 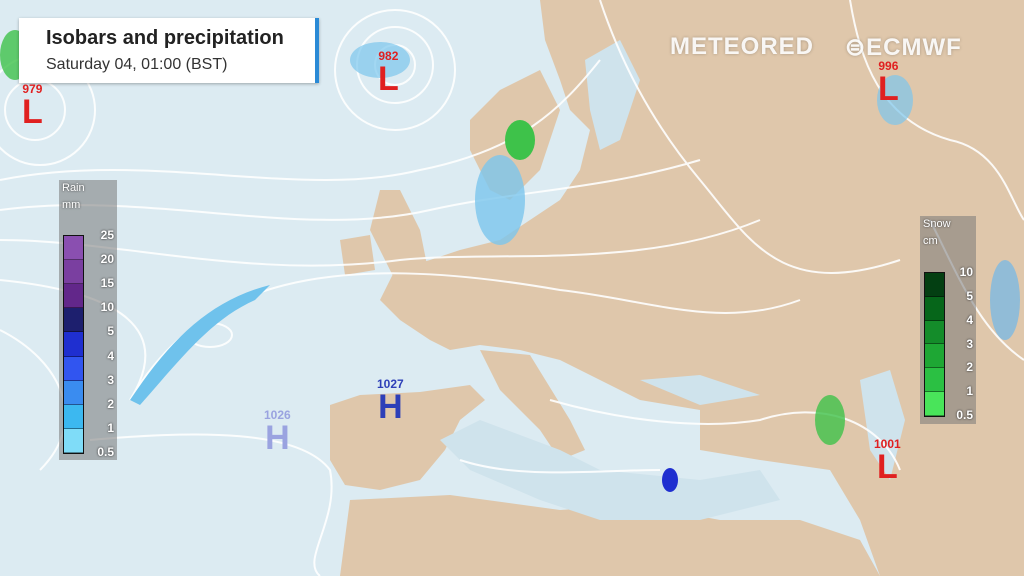 I want to click on pressure-value: 1001, so click(x=887, y=444).